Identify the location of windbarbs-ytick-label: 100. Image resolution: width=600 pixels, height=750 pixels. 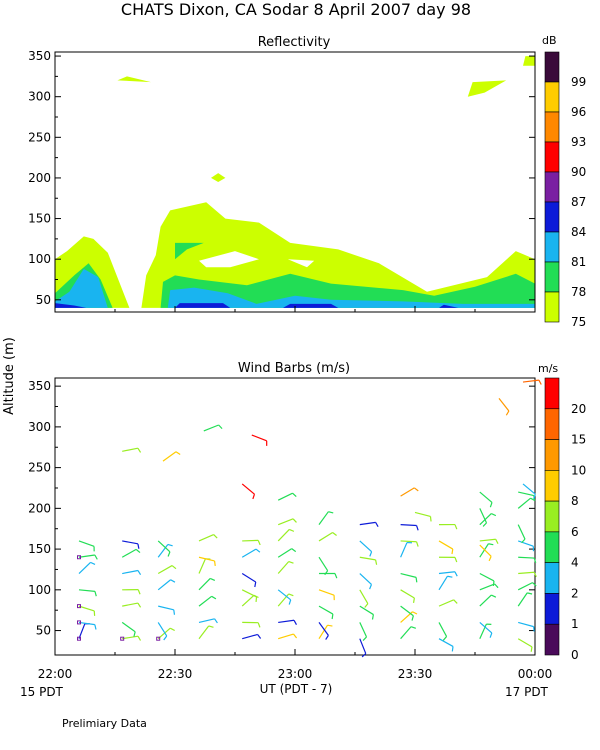
(39, 590).